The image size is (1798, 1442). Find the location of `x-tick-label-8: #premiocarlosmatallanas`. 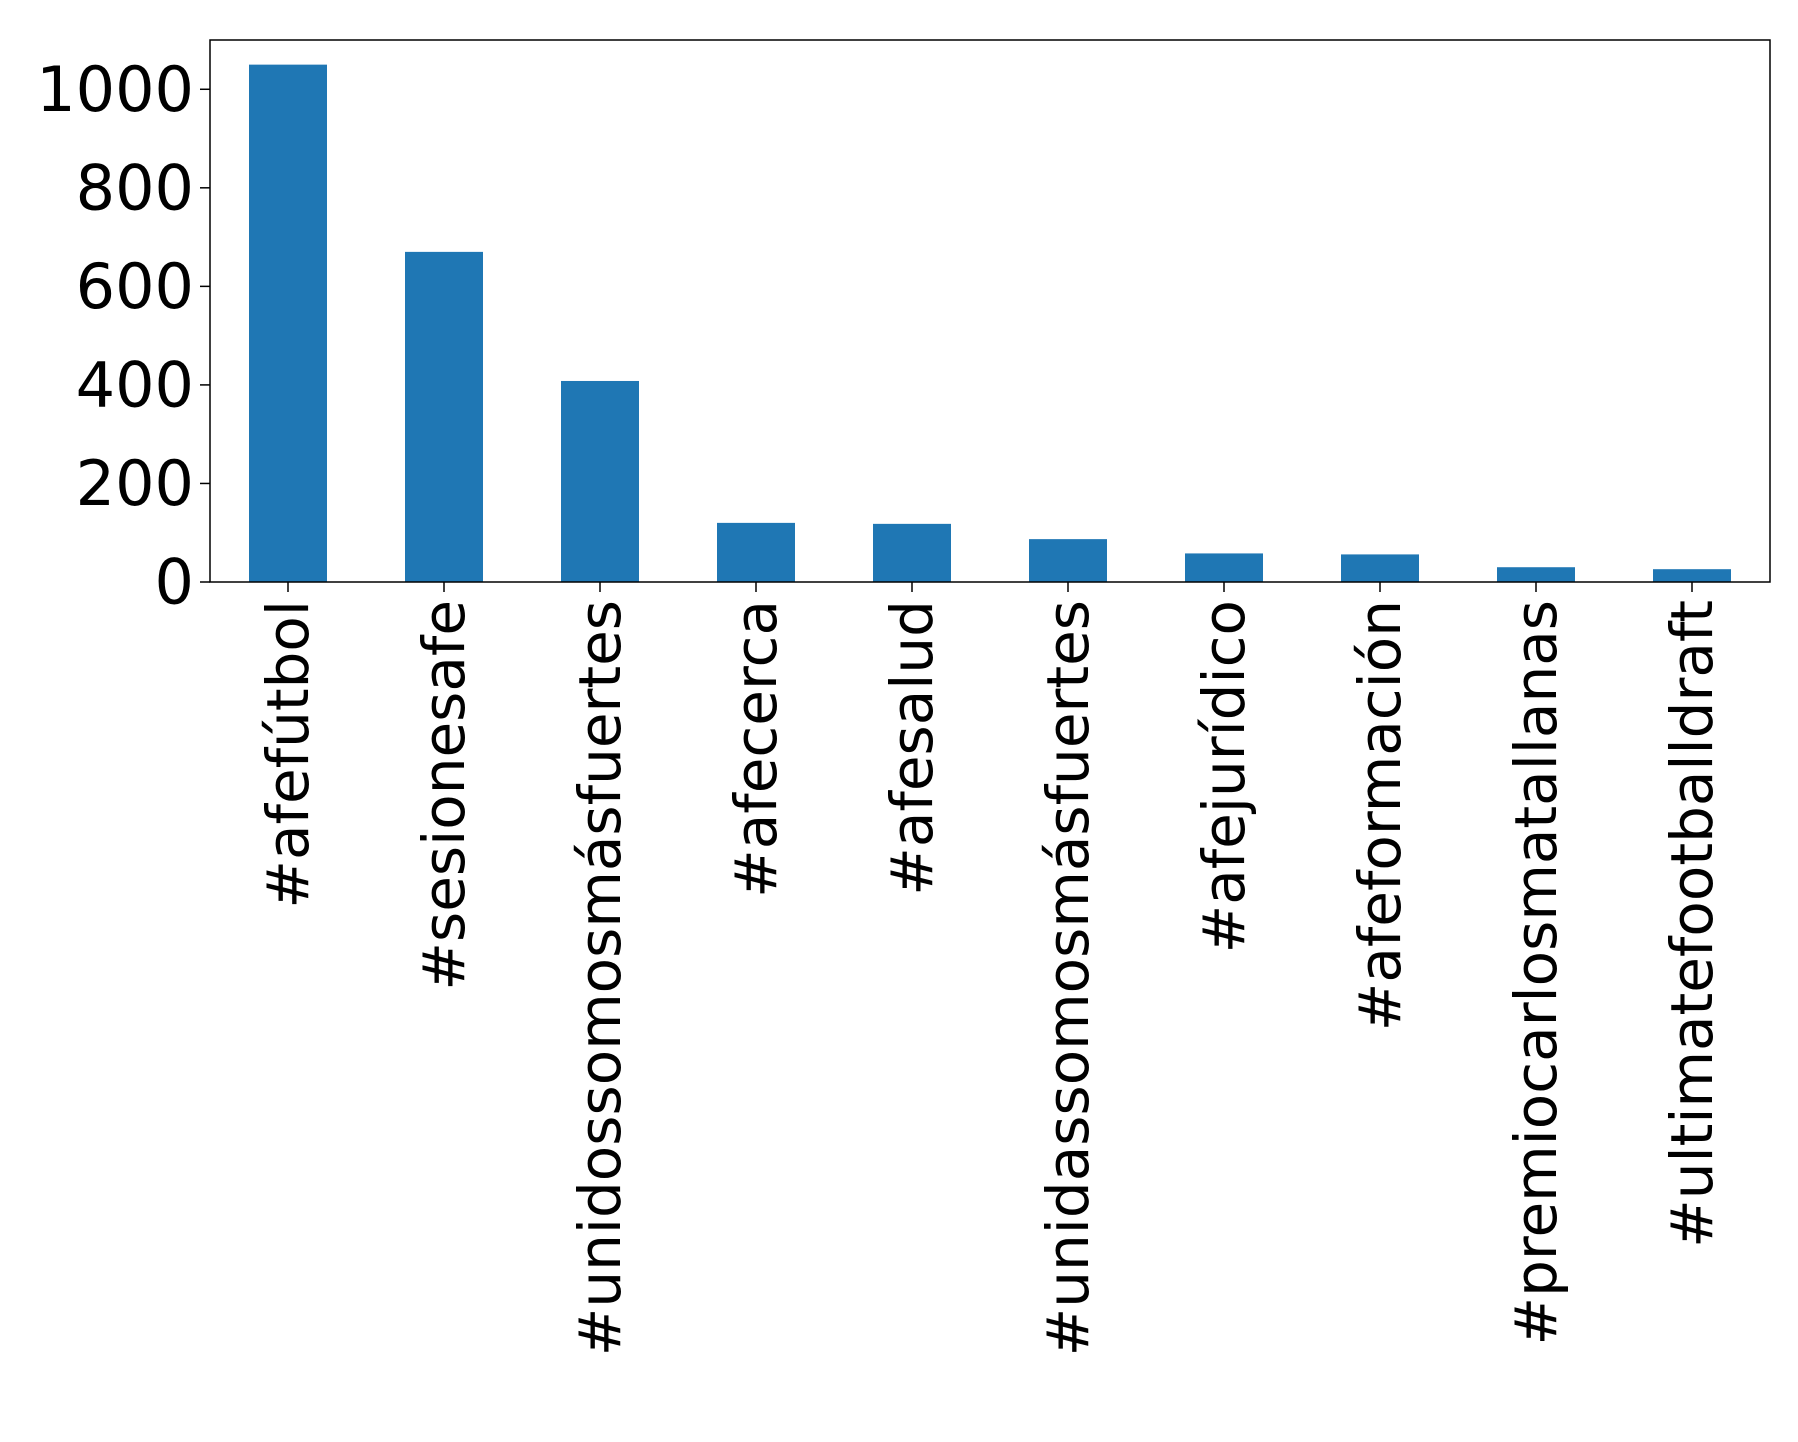

x-tick-label-8: #premiocarlosmatallanas is located at coordinates (1536, 972).